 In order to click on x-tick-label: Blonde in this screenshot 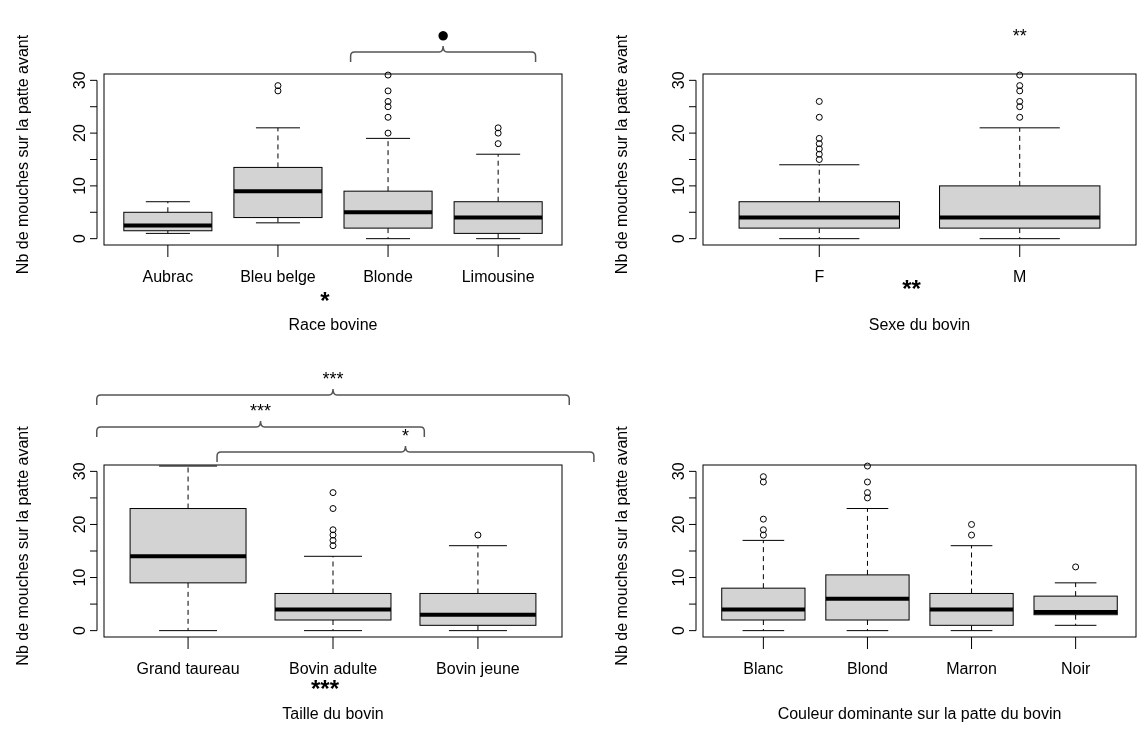, I will do `click(388, 276)`.